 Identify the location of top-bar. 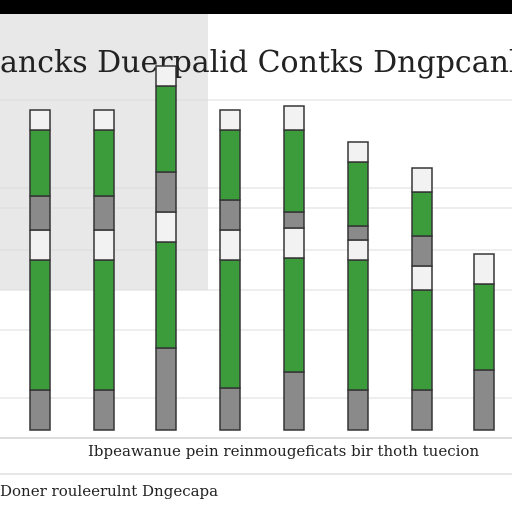
(256, 7).